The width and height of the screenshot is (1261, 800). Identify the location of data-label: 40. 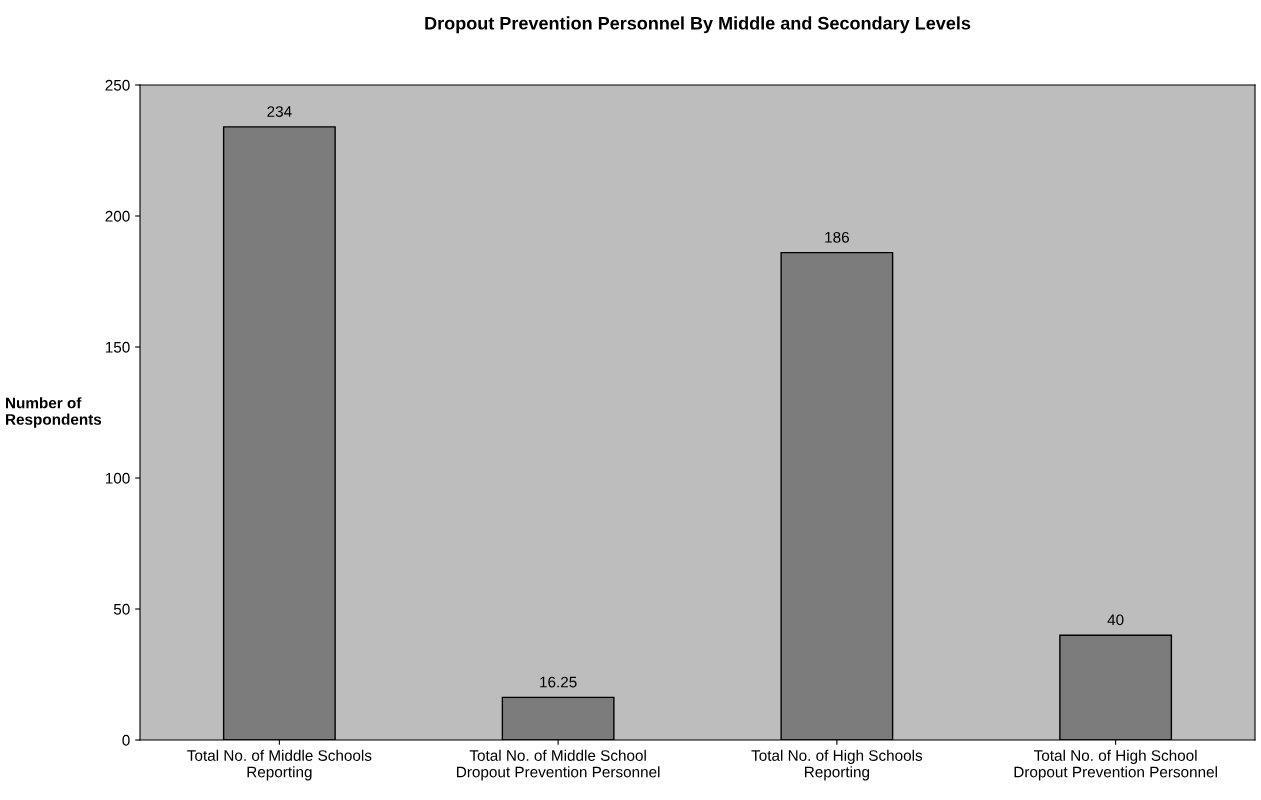
(1115, 620).